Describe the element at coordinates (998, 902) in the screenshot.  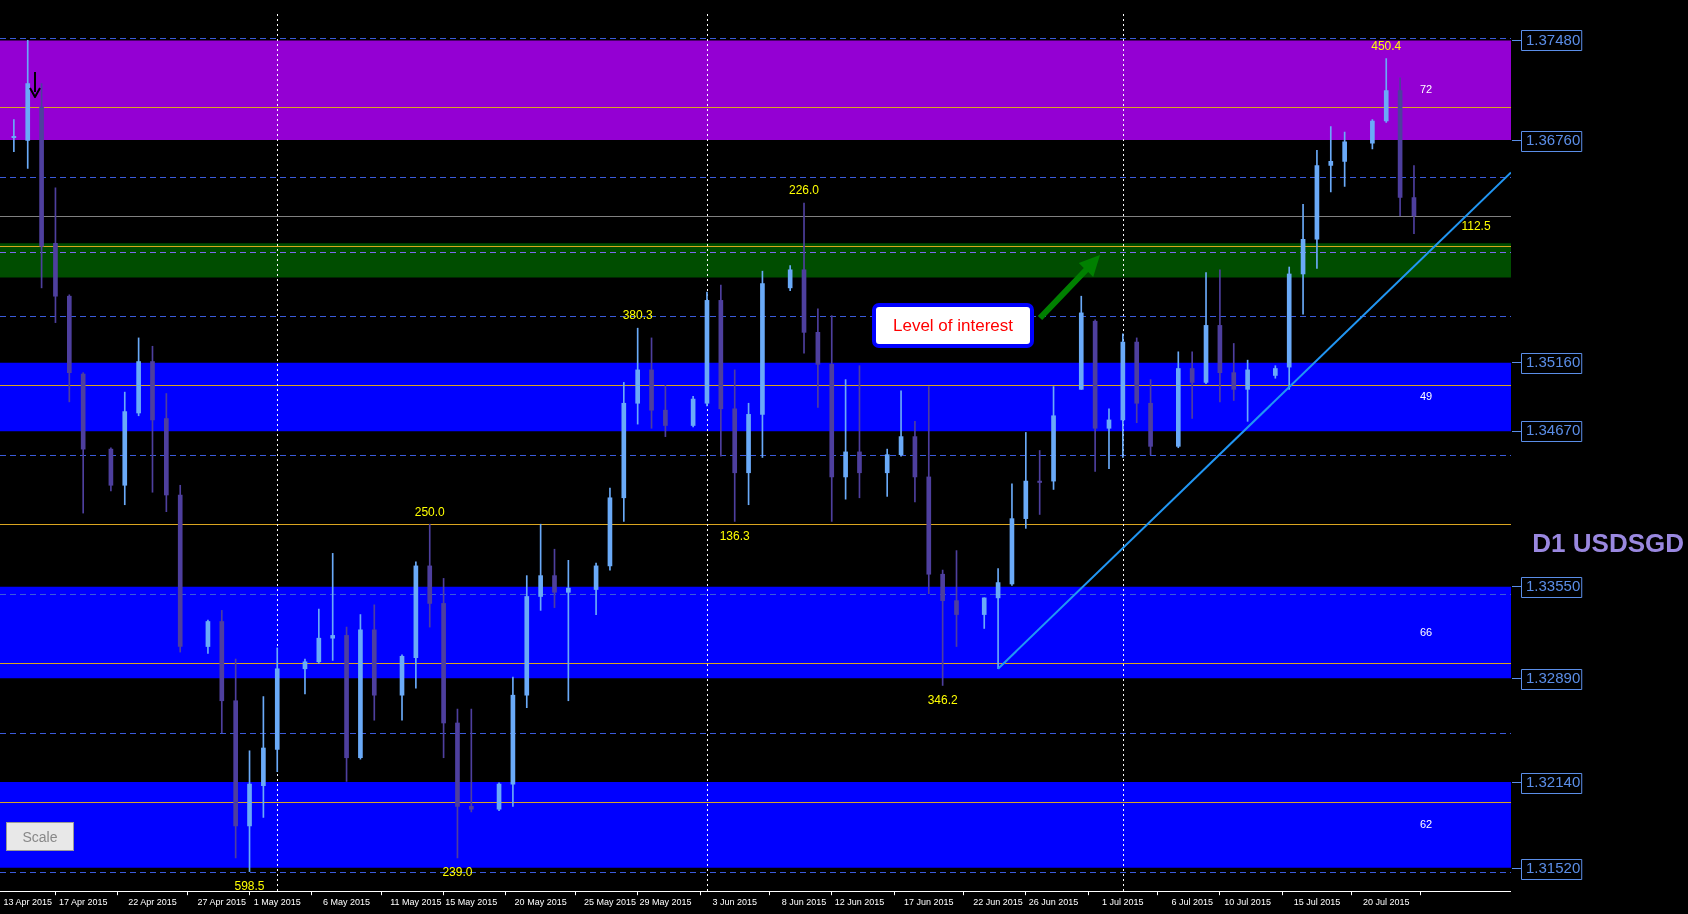
I see `x-tick-label: 22 Jun 2015` at that location.